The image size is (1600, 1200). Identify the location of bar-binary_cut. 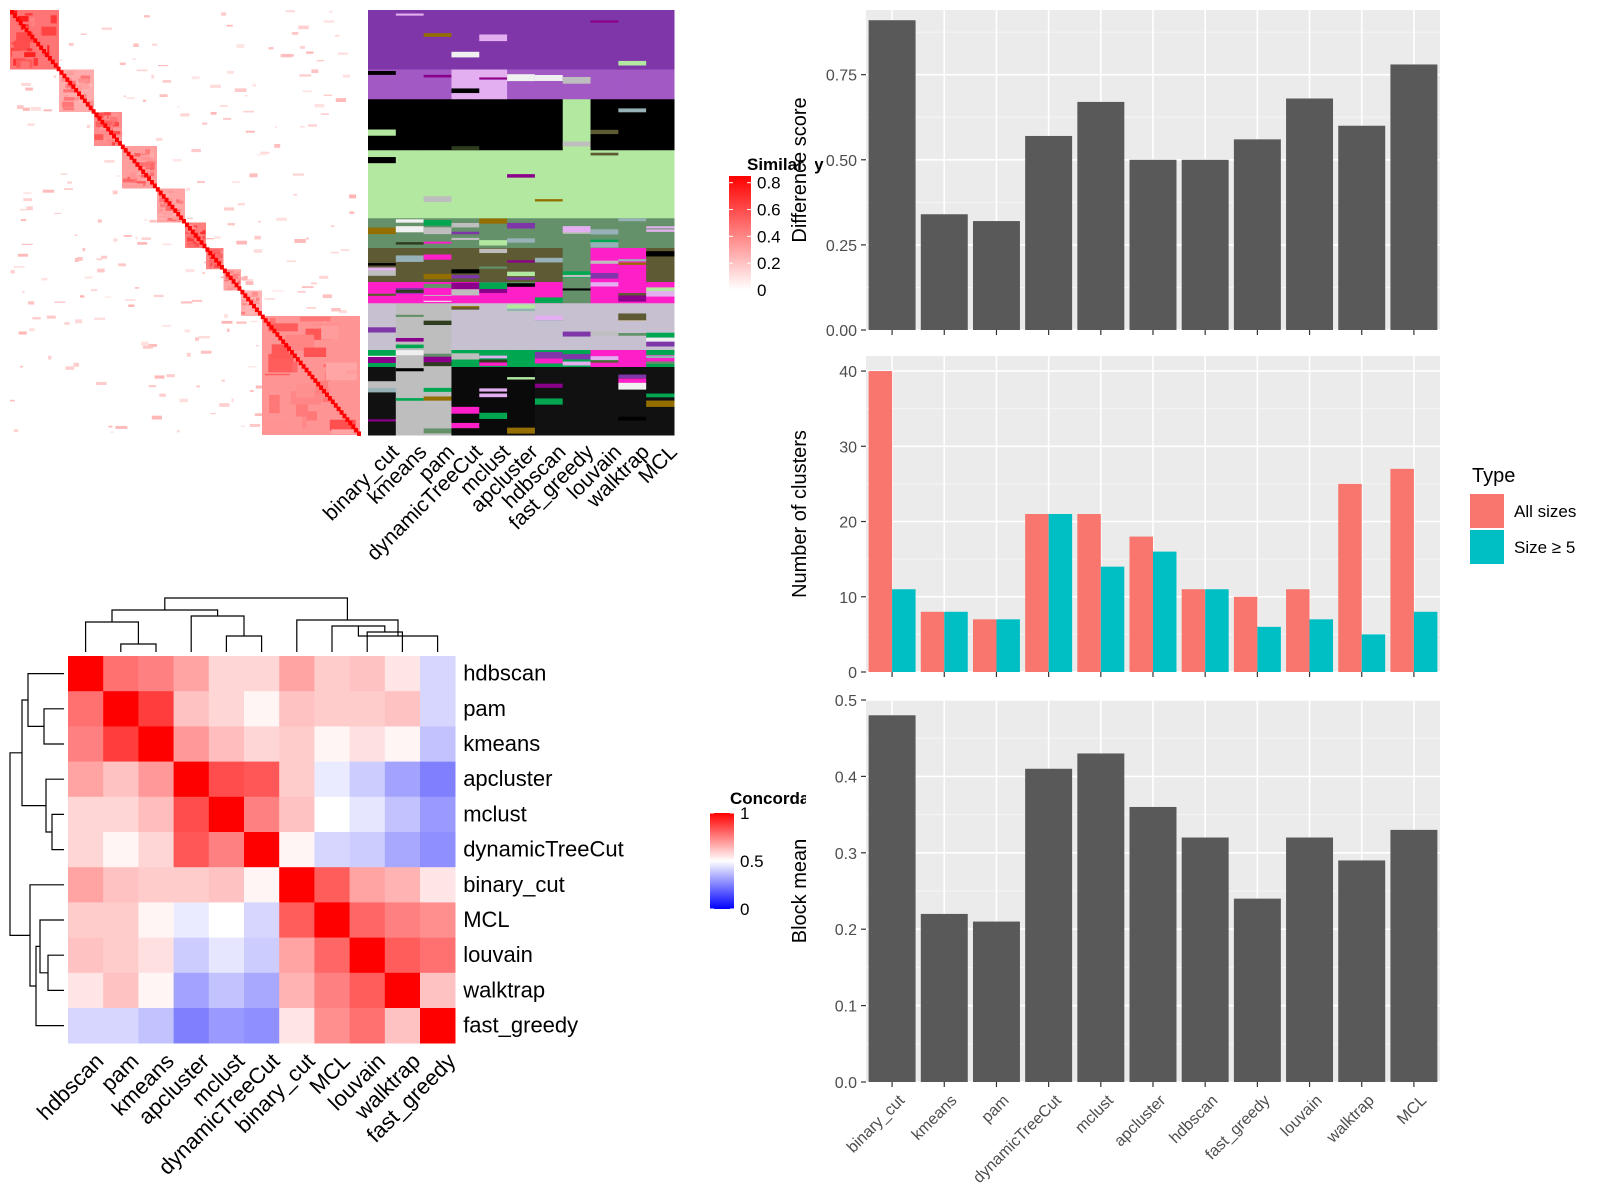
(892, 898).